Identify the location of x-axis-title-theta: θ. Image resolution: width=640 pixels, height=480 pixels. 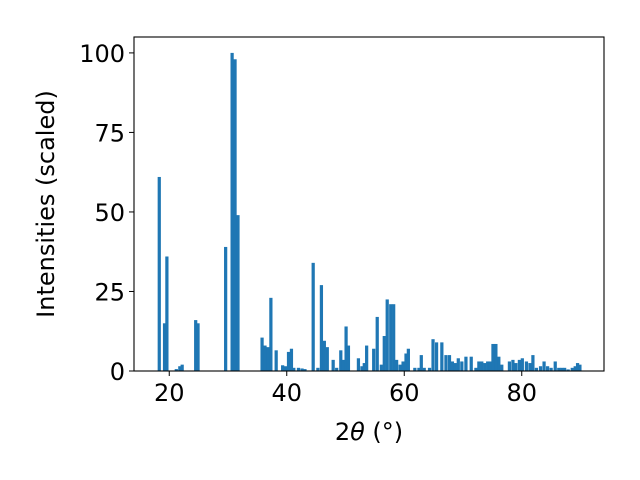
(357, 432).